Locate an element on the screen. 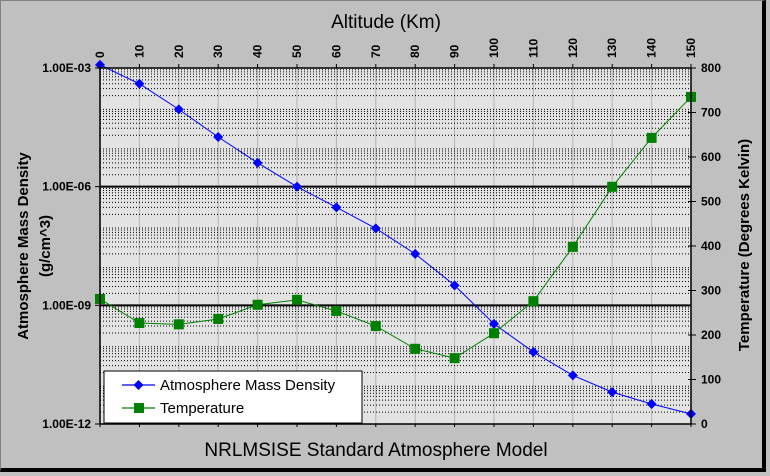 The height and width of the screenshot is (476, 770). x-tick-label: 80 is located at coordinates (415, 51).